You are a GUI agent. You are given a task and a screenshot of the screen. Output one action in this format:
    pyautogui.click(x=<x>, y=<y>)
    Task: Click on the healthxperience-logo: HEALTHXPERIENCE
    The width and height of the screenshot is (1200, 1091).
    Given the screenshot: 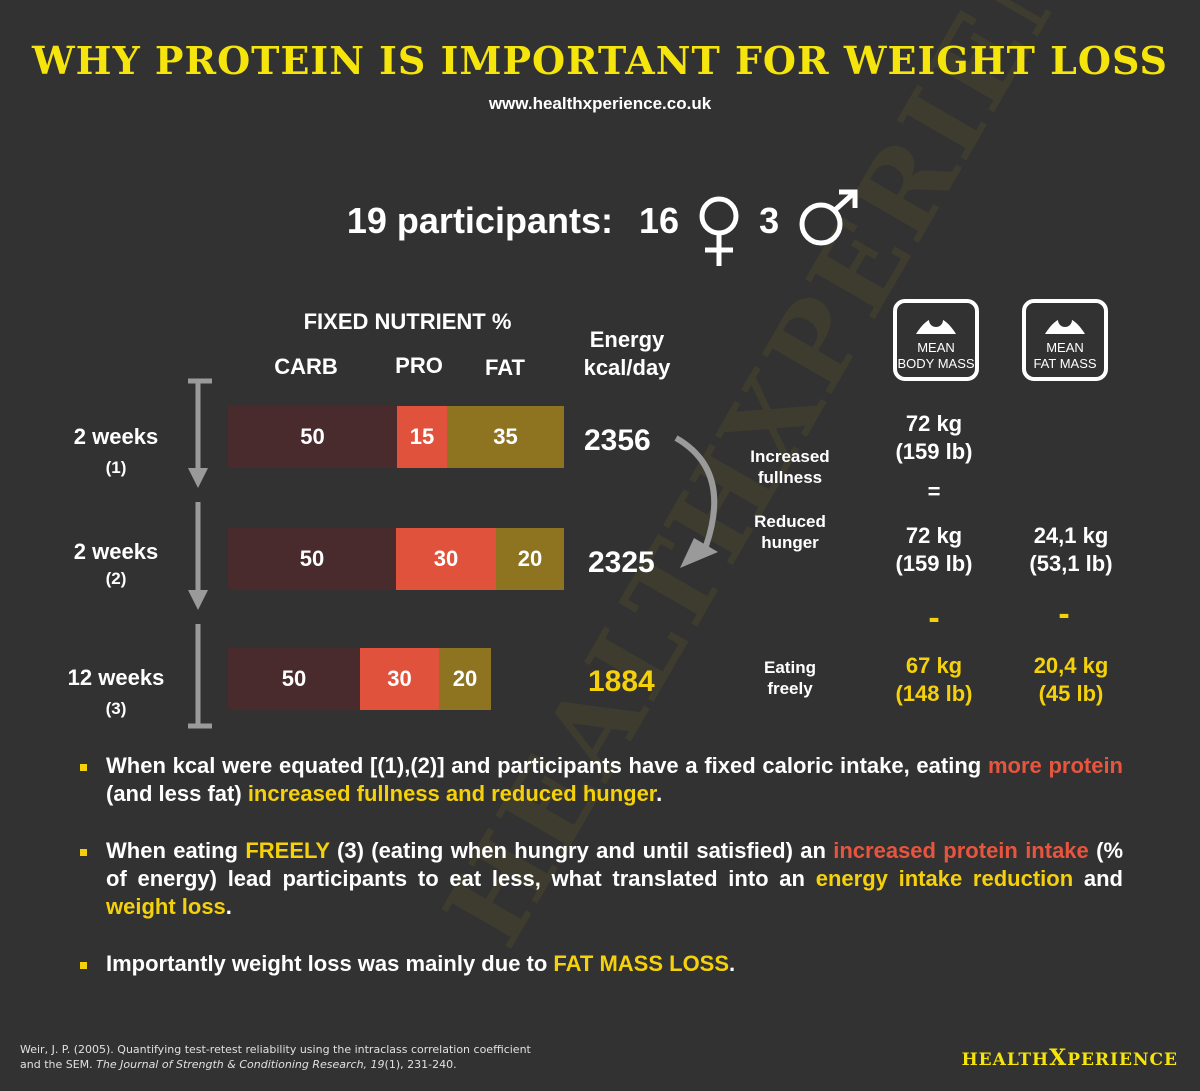 What is the action you would take?
    pyautogui.click(x=1069, y=1058)
    